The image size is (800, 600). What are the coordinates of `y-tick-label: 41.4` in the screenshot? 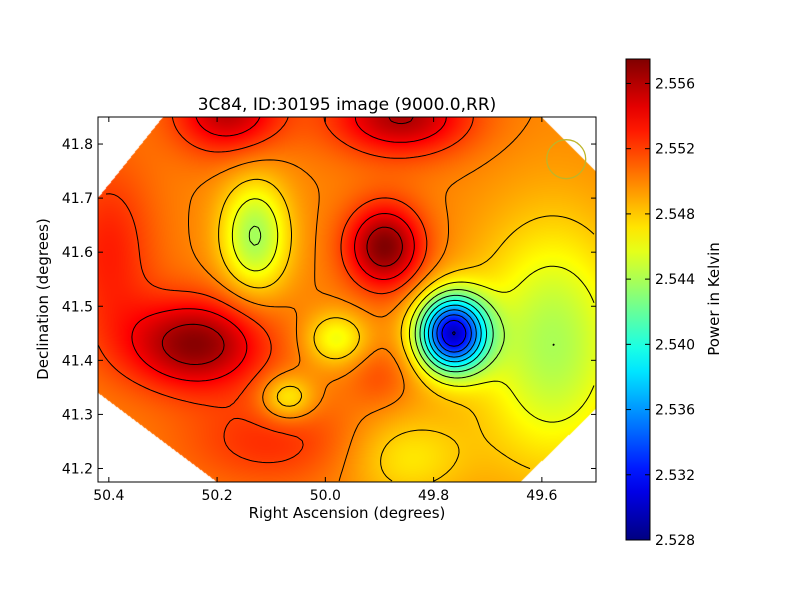 It's located at (77, 361).